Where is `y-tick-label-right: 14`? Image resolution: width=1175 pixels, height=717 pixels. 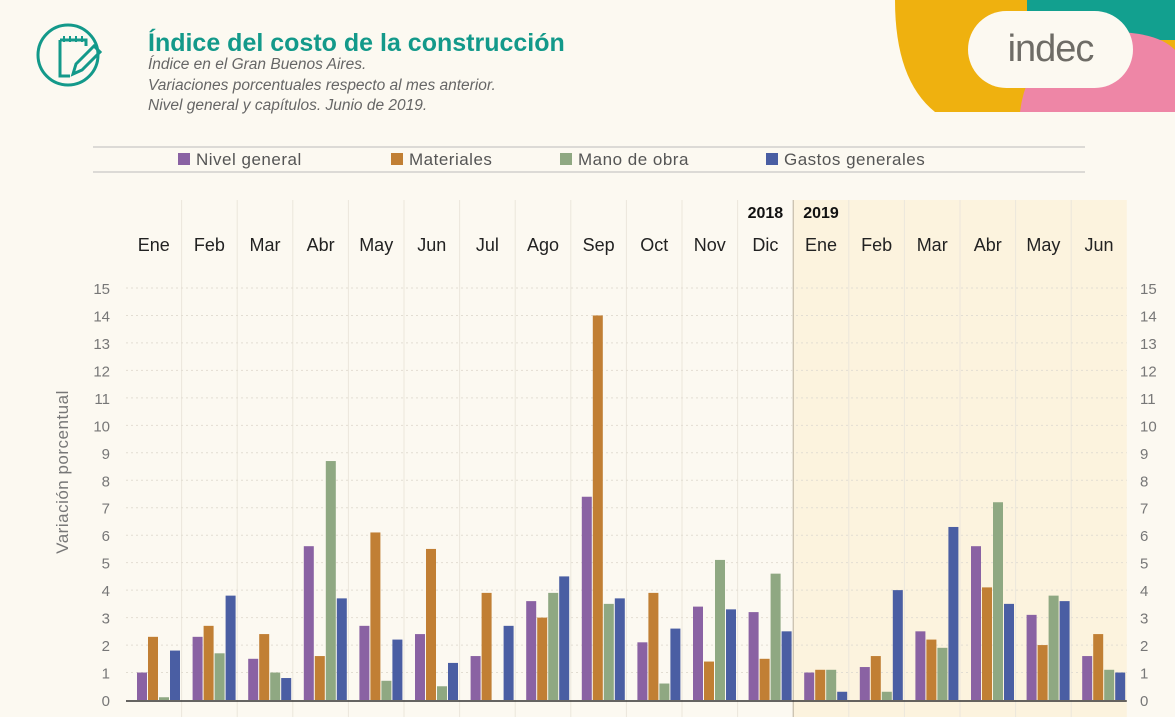
y-tick-label-right: 14 is located at coordinates (1148, 316).